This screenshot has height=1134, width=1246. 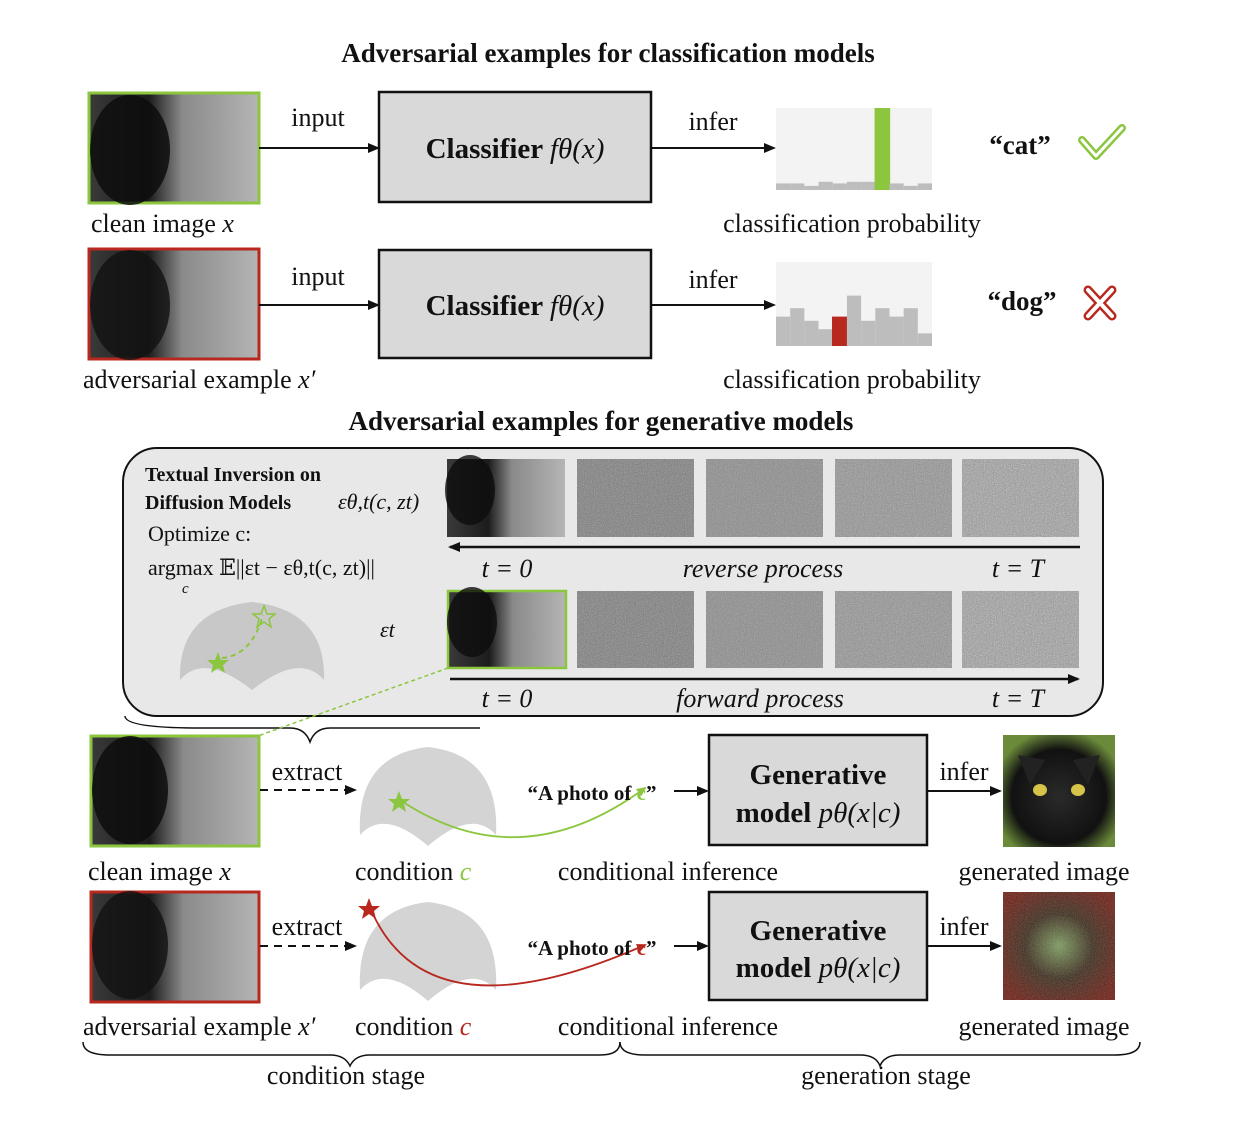 What do you see at coordinates (351, 702) in the screenshot?
I see `link-line` at bounding box center [351, 702].